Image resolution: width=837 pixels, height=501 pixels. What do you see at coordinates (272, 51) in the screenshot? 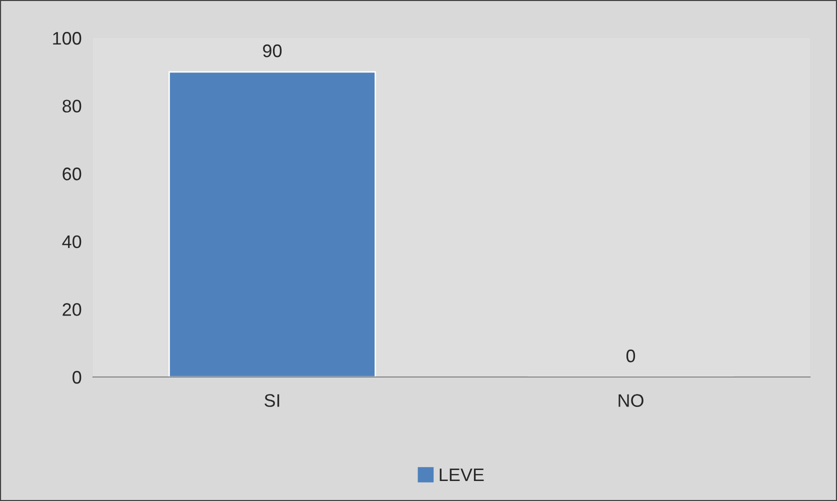
I see `data-label: 90` at bounding box center [272, 51].